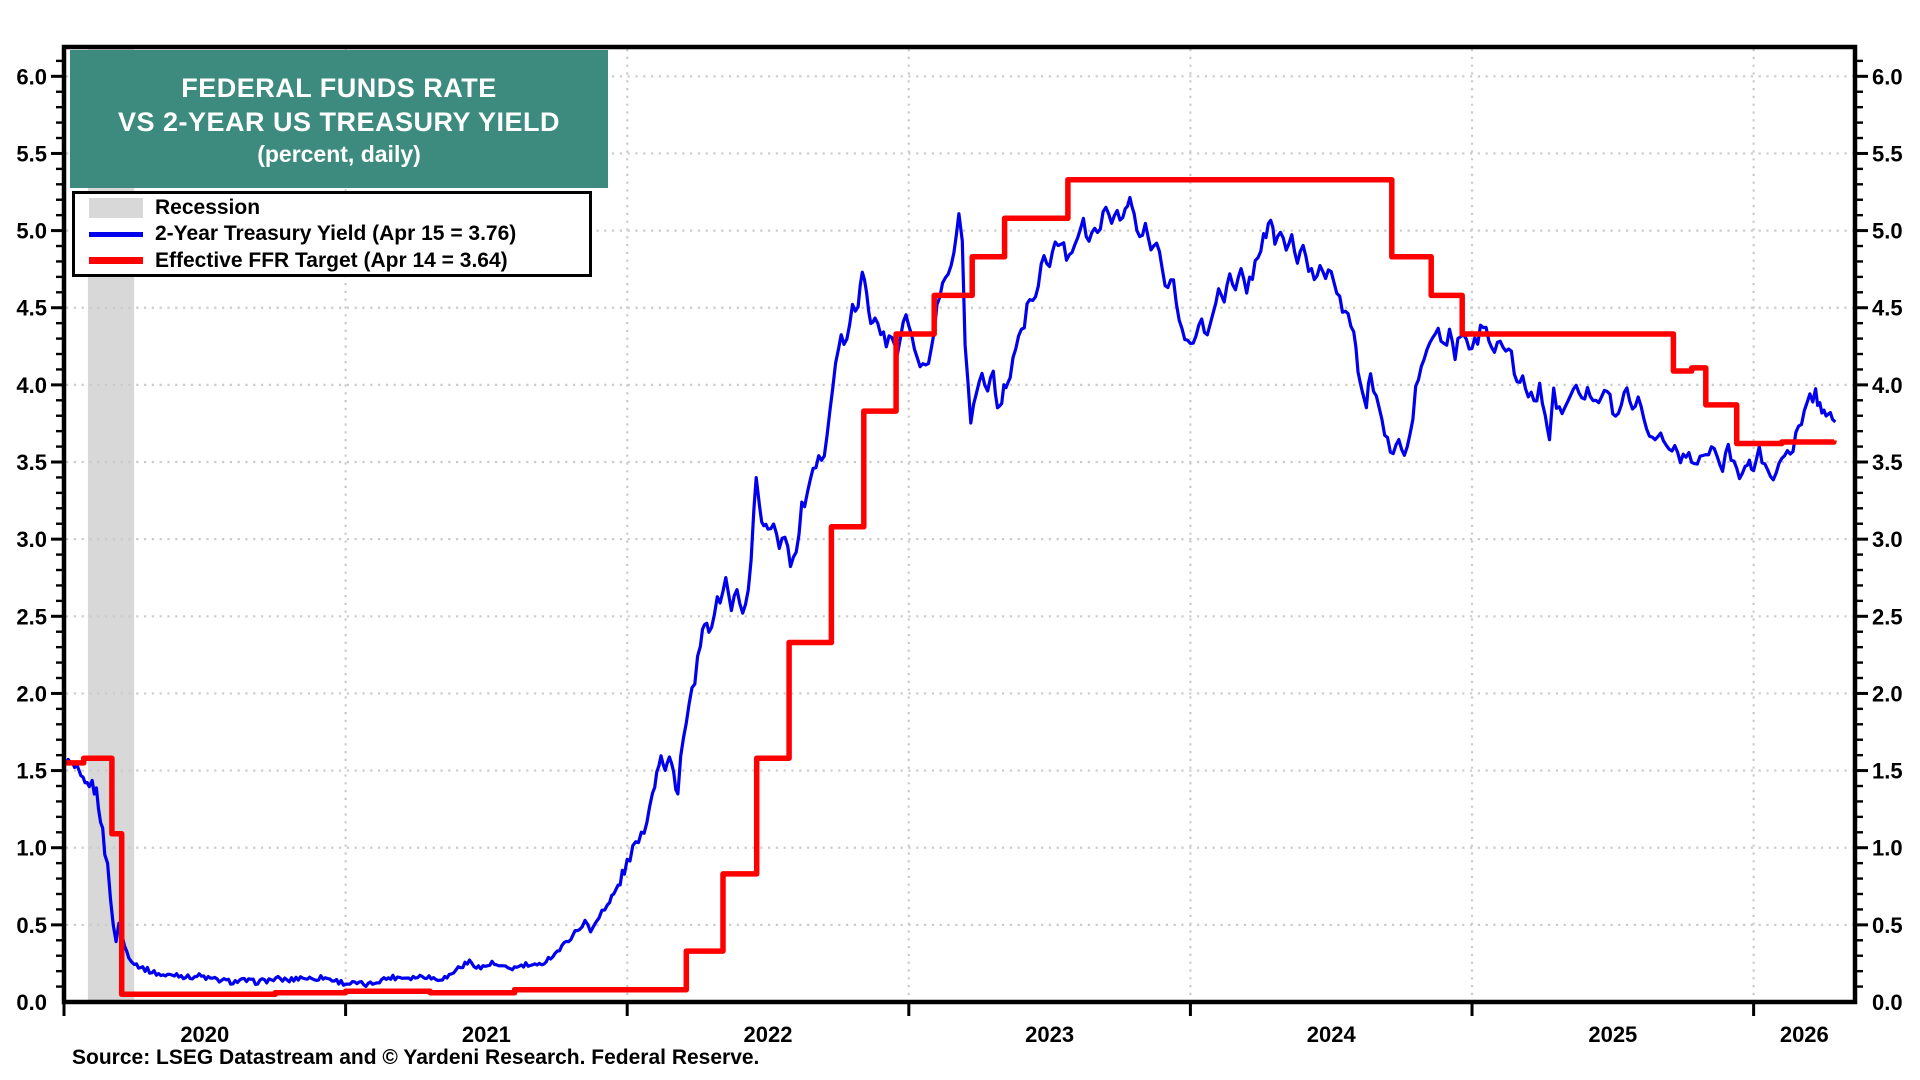 Image resolution: width=1920 pixels, height=1080 pixels. I want to click on tick-label: 2026, so click(1804, 1034).